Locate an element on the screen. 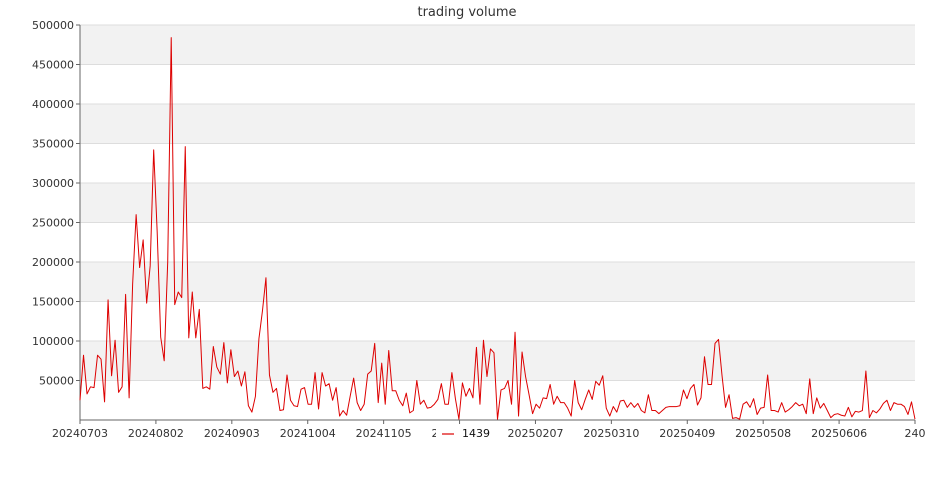 This screenshot has width=935, height=500. legend: 1439 is located at coordinates (467, 434).